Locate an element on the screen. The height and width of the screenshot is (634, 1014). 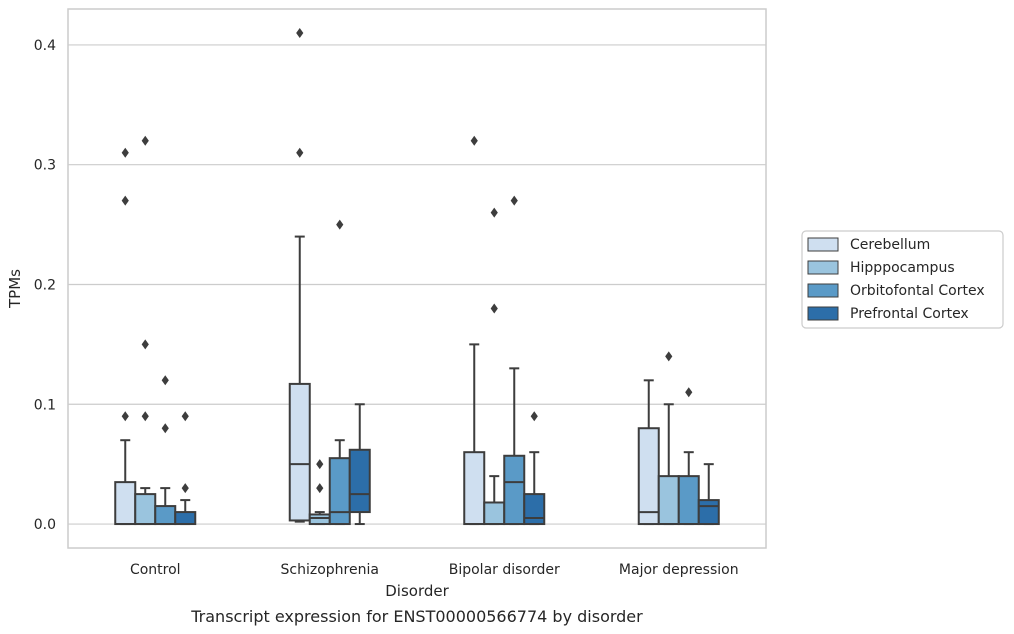
y-tick-label: 0.2 is located at coordinates (45, 285).